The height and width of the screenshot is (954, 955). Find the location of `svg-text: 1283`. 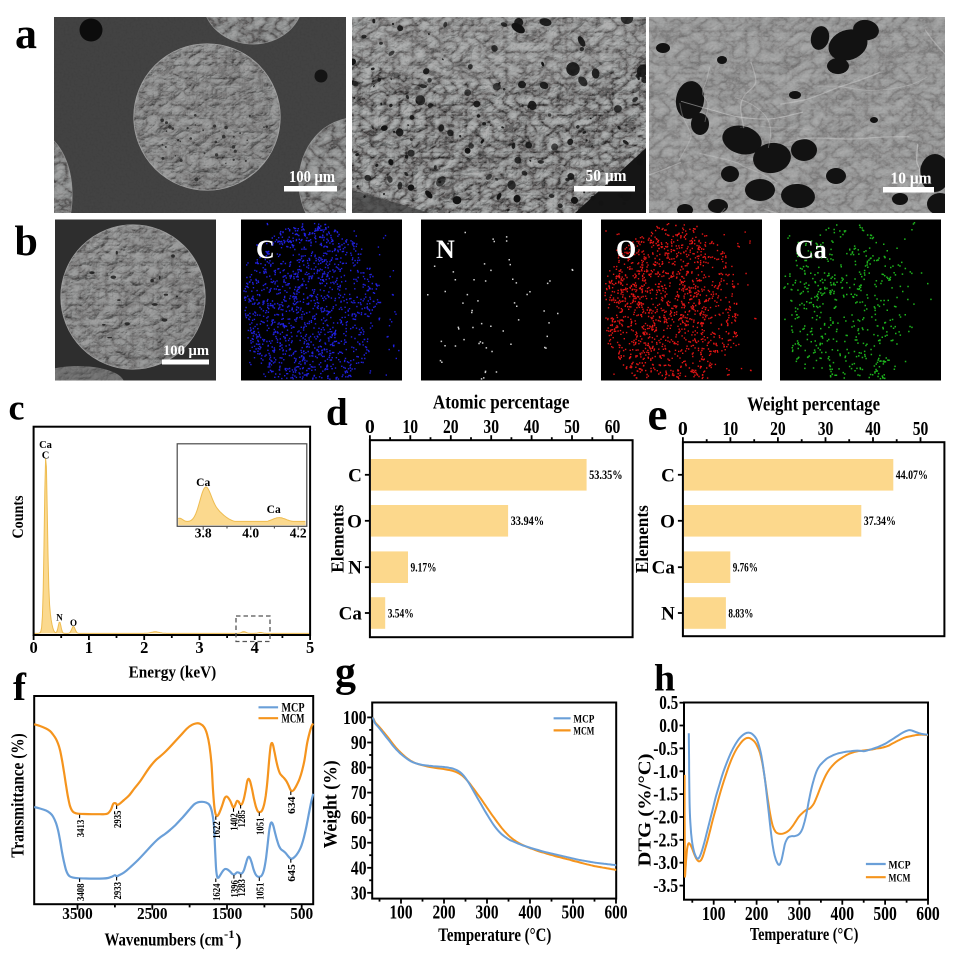

svg-text: 1283 is located at coordinates (242, 888).